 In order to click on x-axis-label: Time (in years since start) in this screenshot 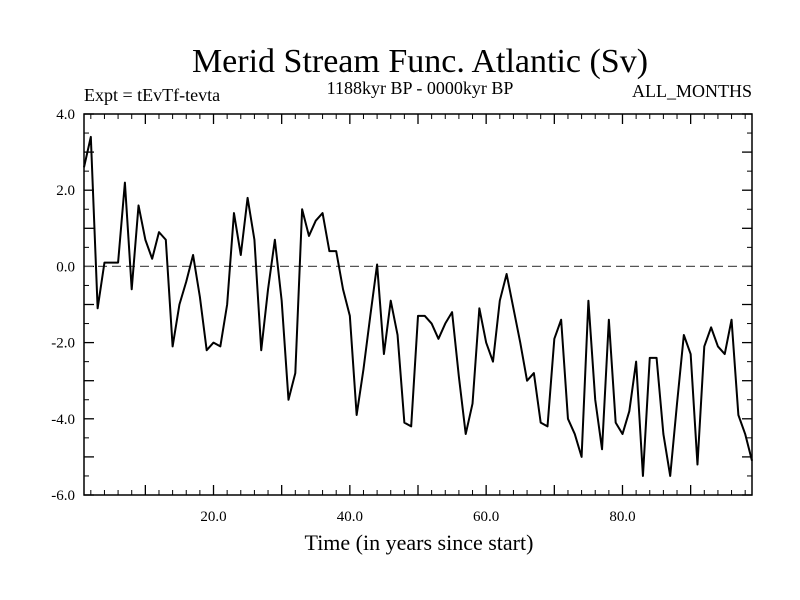, I will do `click(419, 542)`.